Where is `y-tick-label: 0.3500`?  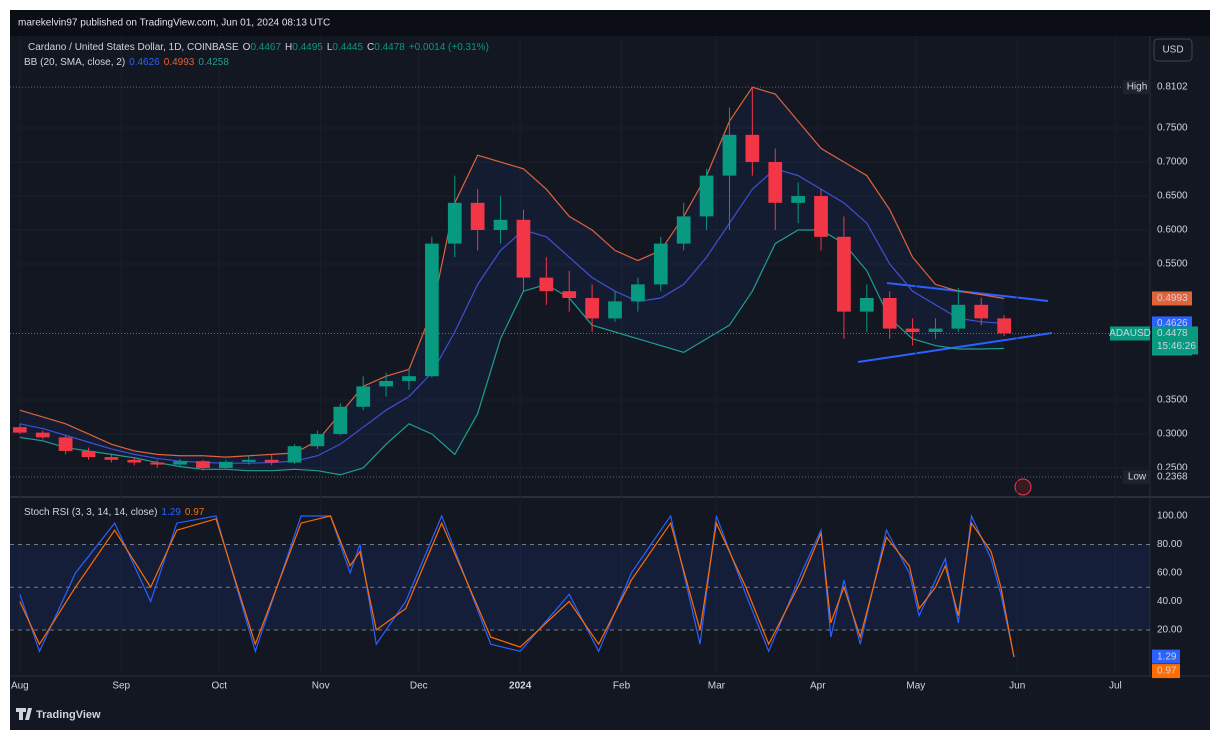
y-tick-label: 0.3500 is located at coordinates (1172, 400).